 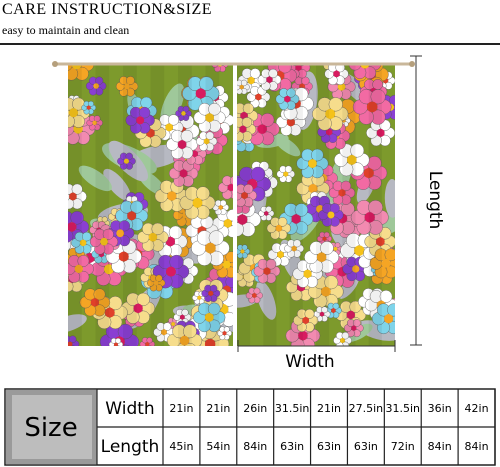 What do you see at coordinates (181, 446) in the screenshot?
I see `size-cell: 45in` at bounding box center [181, 446].